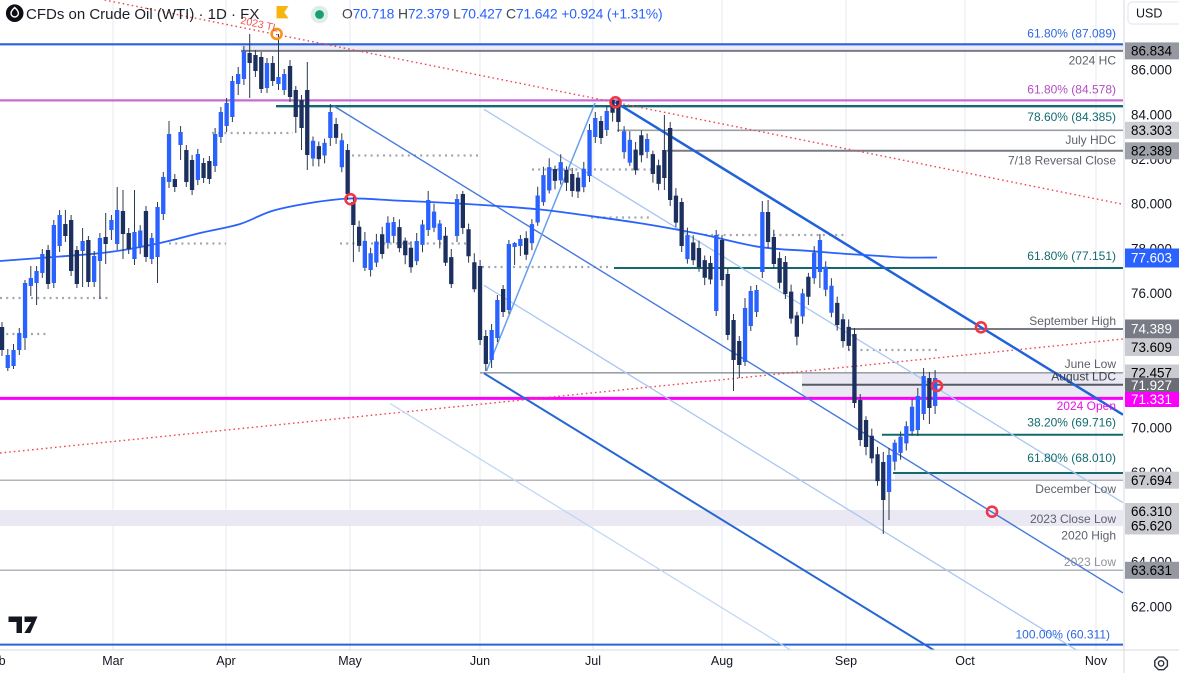 Image resolution: width=1179 pixels, height=673 pixels. Describe the element at coordinates (1073, 519) in the screenshot. I see `svg-text: 2023 Close Low` at that location.